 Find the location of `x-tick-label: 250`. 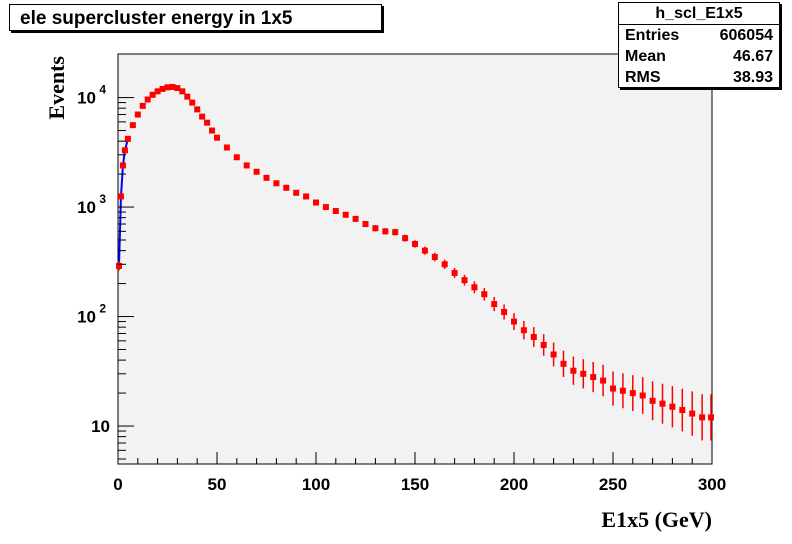

x-tick-label: 250 is located at coordinates (613, 484).